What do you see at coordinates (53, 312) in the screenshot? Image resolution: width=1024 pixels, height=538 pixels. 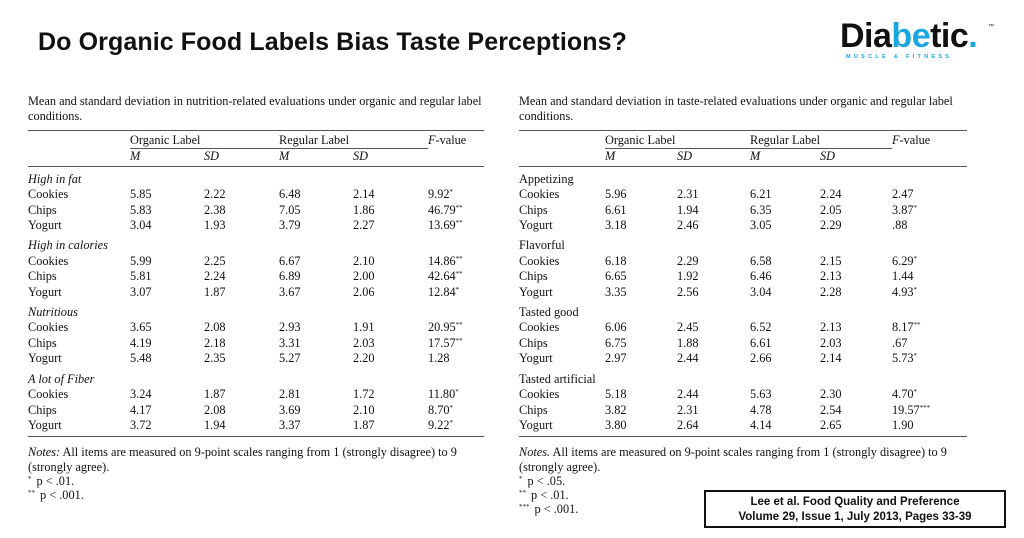 I see `section-title: Nutritious` at bounding box center [53, 312].